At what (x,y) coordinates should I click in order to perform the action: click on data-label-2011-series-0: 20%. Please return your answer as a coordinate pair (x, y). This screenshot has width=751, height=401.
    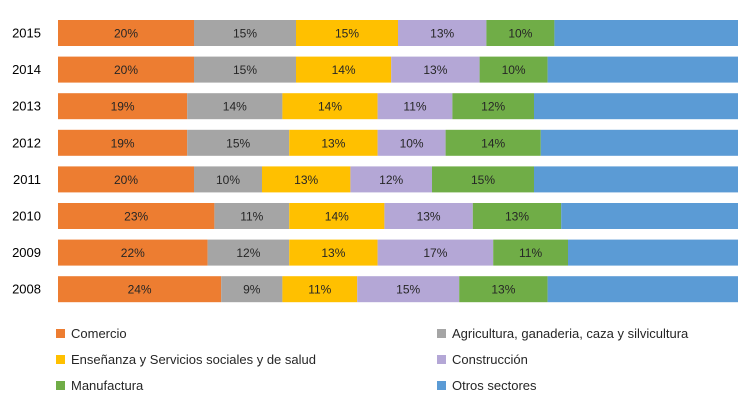
    Looking at the image, I should click on (126, 180).